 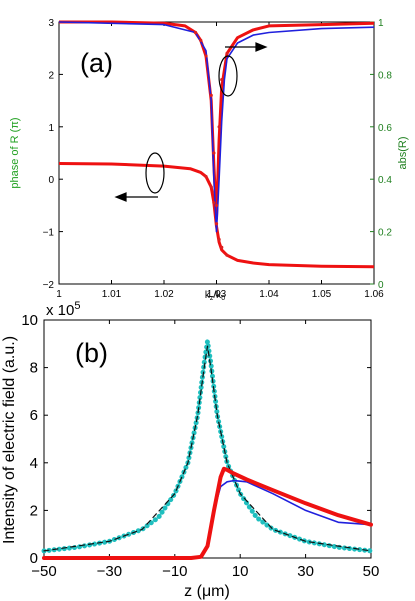 I want to click on panel-b-xtick-label: −10, so click(x=174, y=571).